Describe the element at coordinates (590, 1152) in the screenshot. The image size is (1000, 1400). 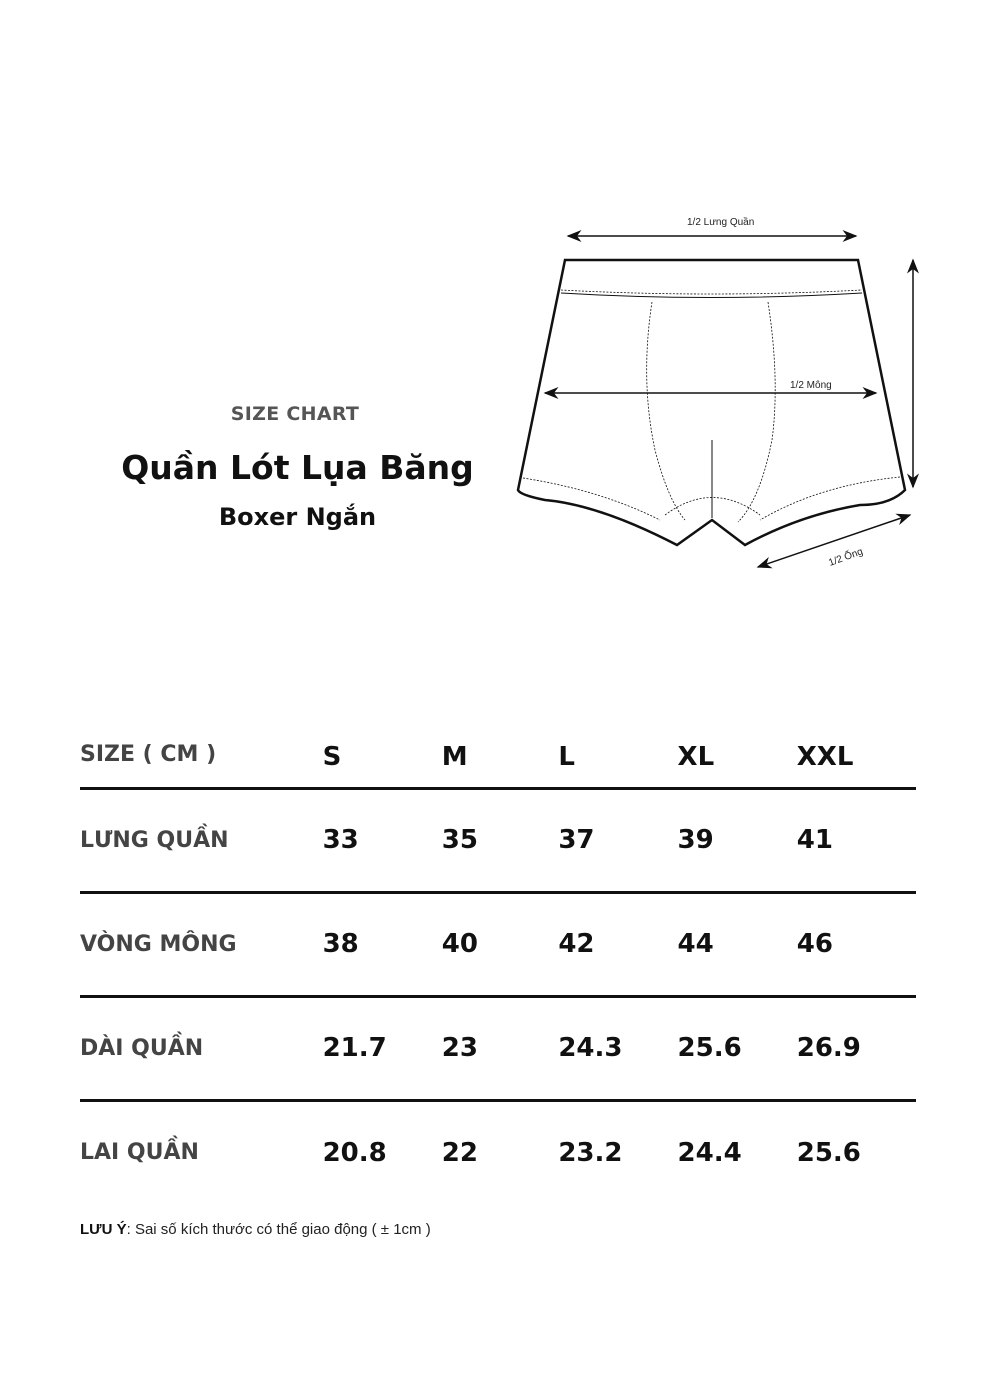
I see `cell: 23.2` at that location.